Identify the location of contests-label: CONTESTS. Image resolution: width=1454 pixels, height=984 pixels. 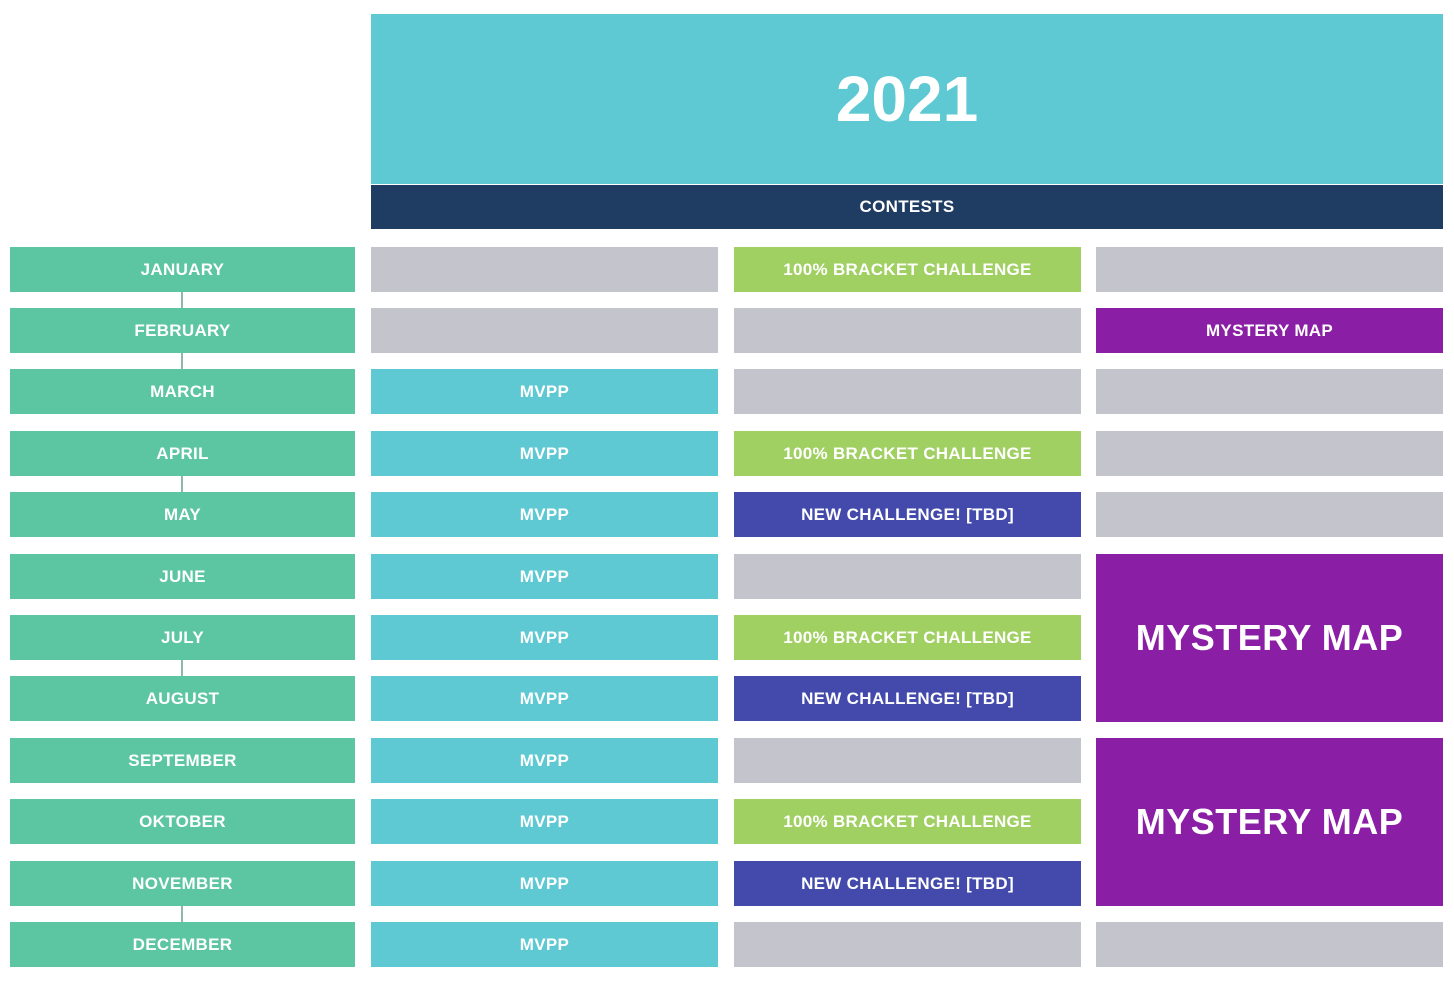
(907, 206).